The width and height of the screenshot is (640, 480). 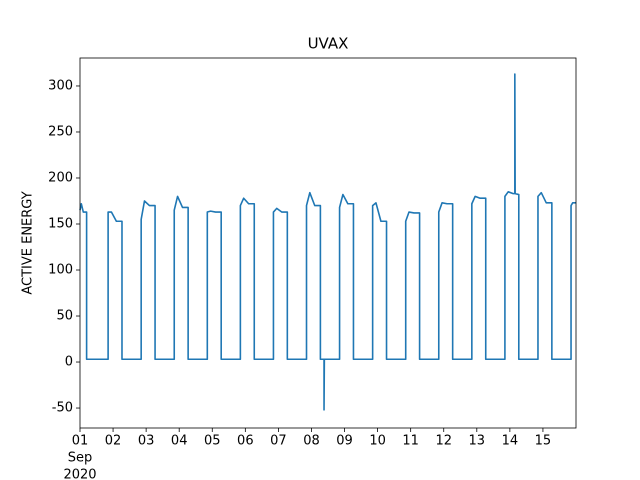 I want to click on y-tick-label: 0, so click(x=69, y=362).